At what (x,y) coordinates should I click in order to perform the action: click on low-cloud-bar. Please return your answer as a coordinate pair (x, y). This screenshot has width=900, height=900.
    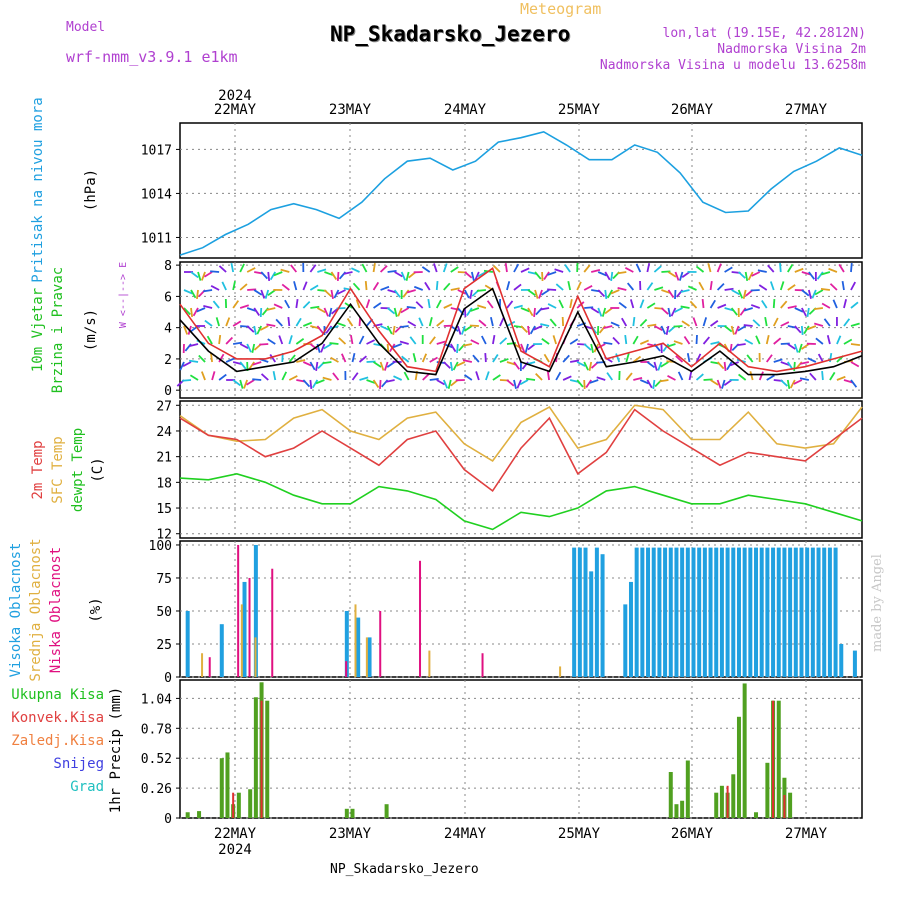
    Looking at the image, I should click on (249, 627).